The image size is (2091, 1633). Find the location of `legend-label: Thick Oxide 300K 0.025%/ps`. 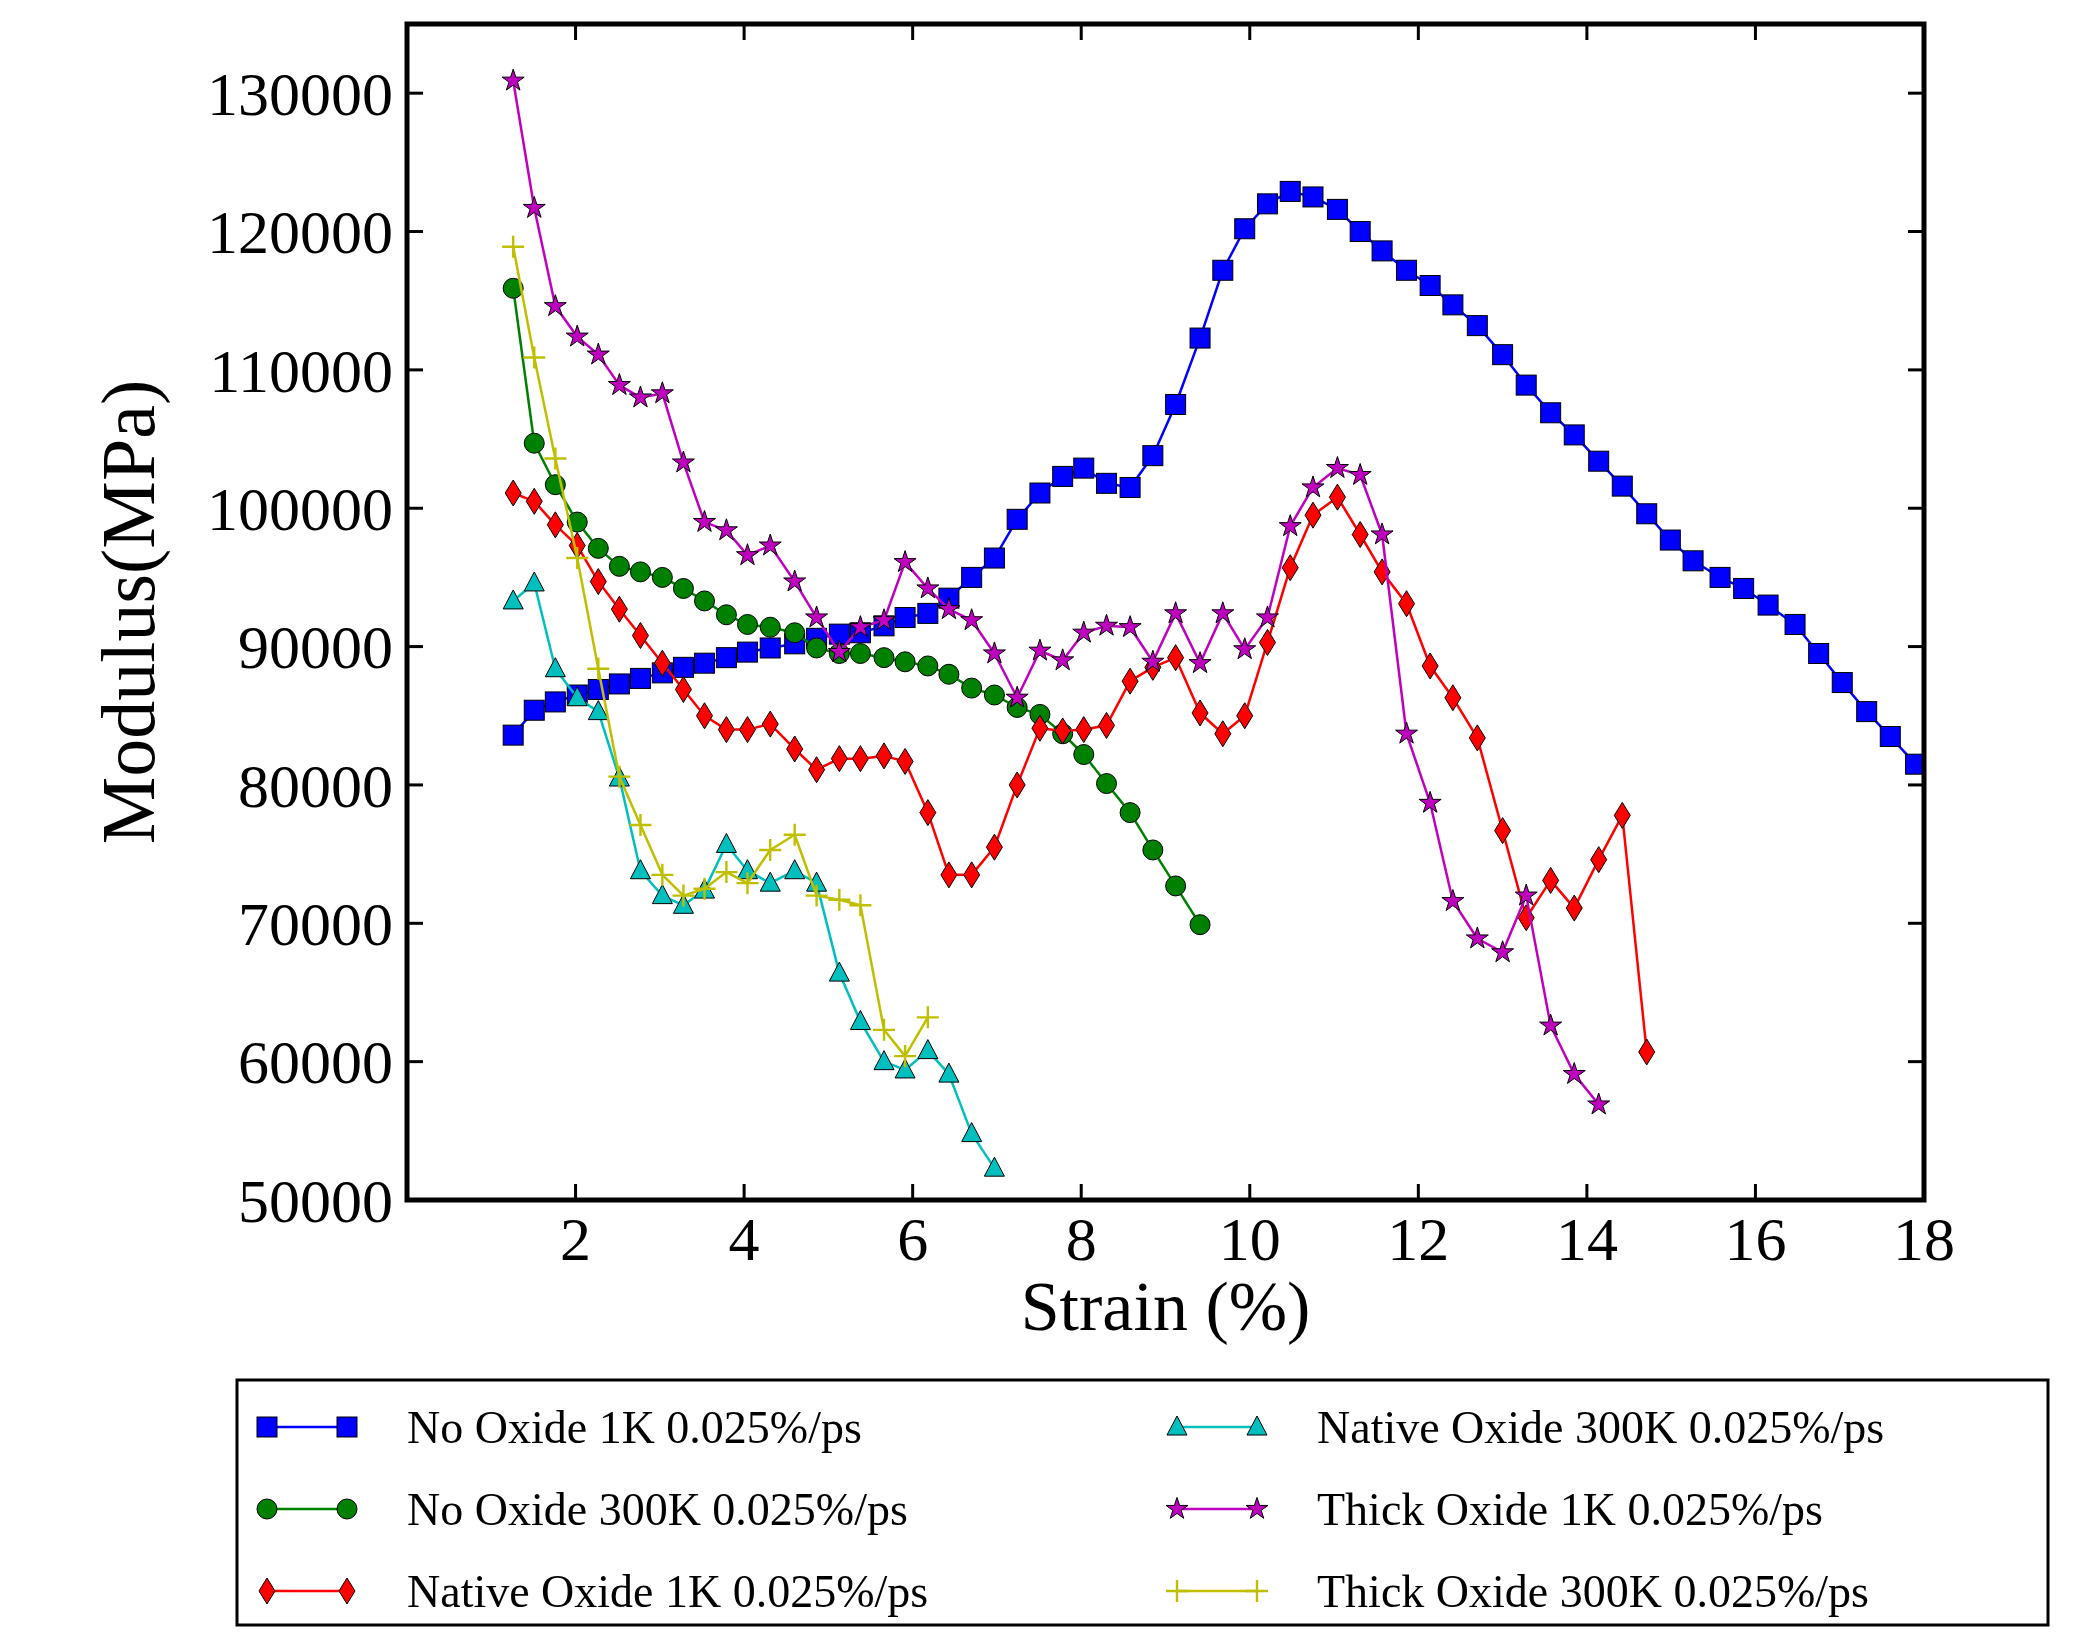

legend-label: Thick Oxide 300K 0.025%/ps is located at coordinates (1593, 1592).